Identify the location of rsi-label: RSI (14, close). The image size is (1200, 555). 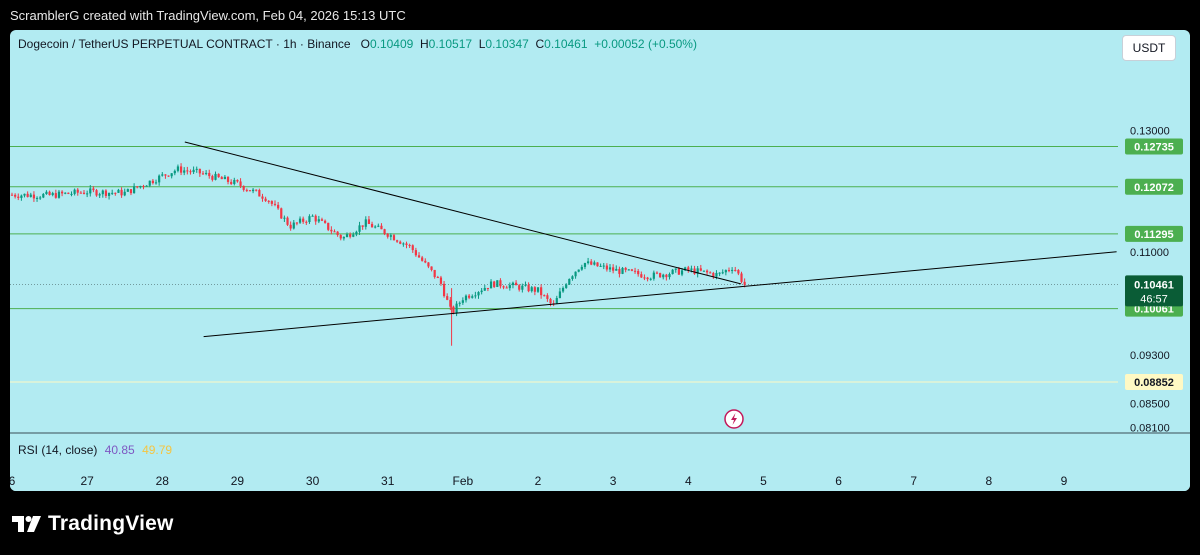
(58, 450).